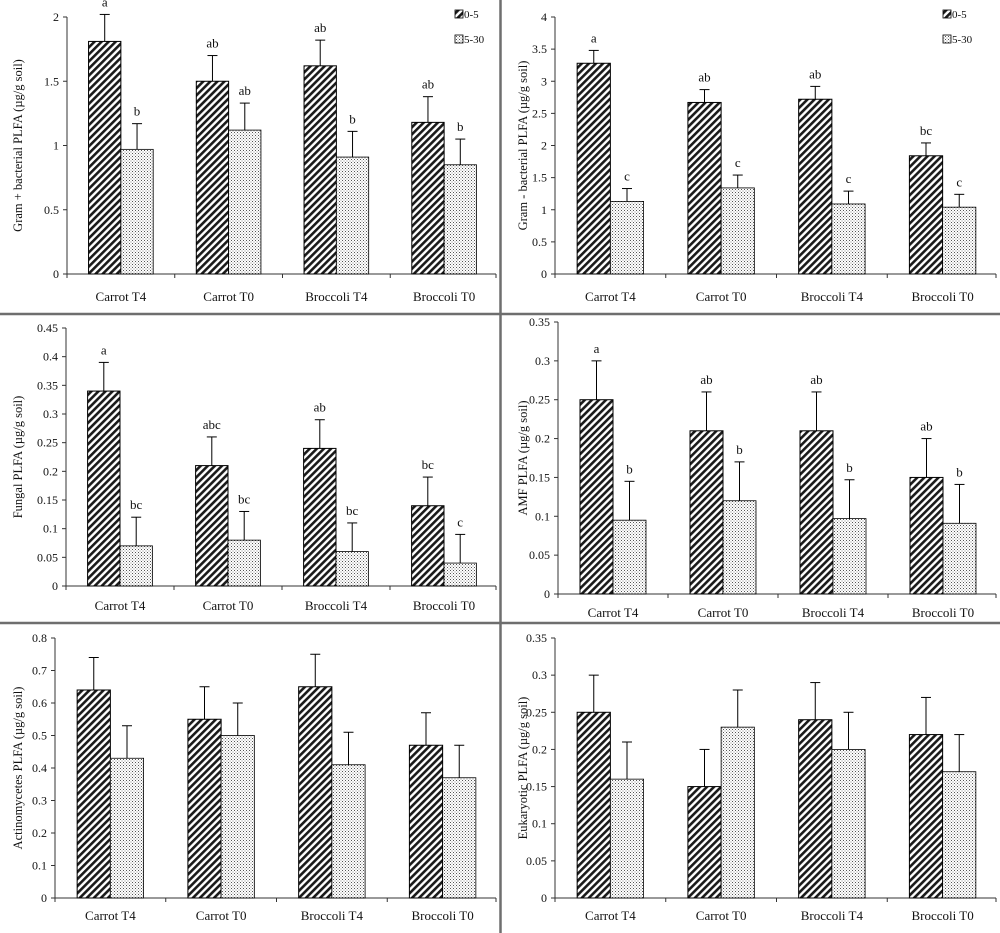  Describe the element at coordinates (47, 443) in the screenshot. I see `y-tick-label: 0.25` at that location.